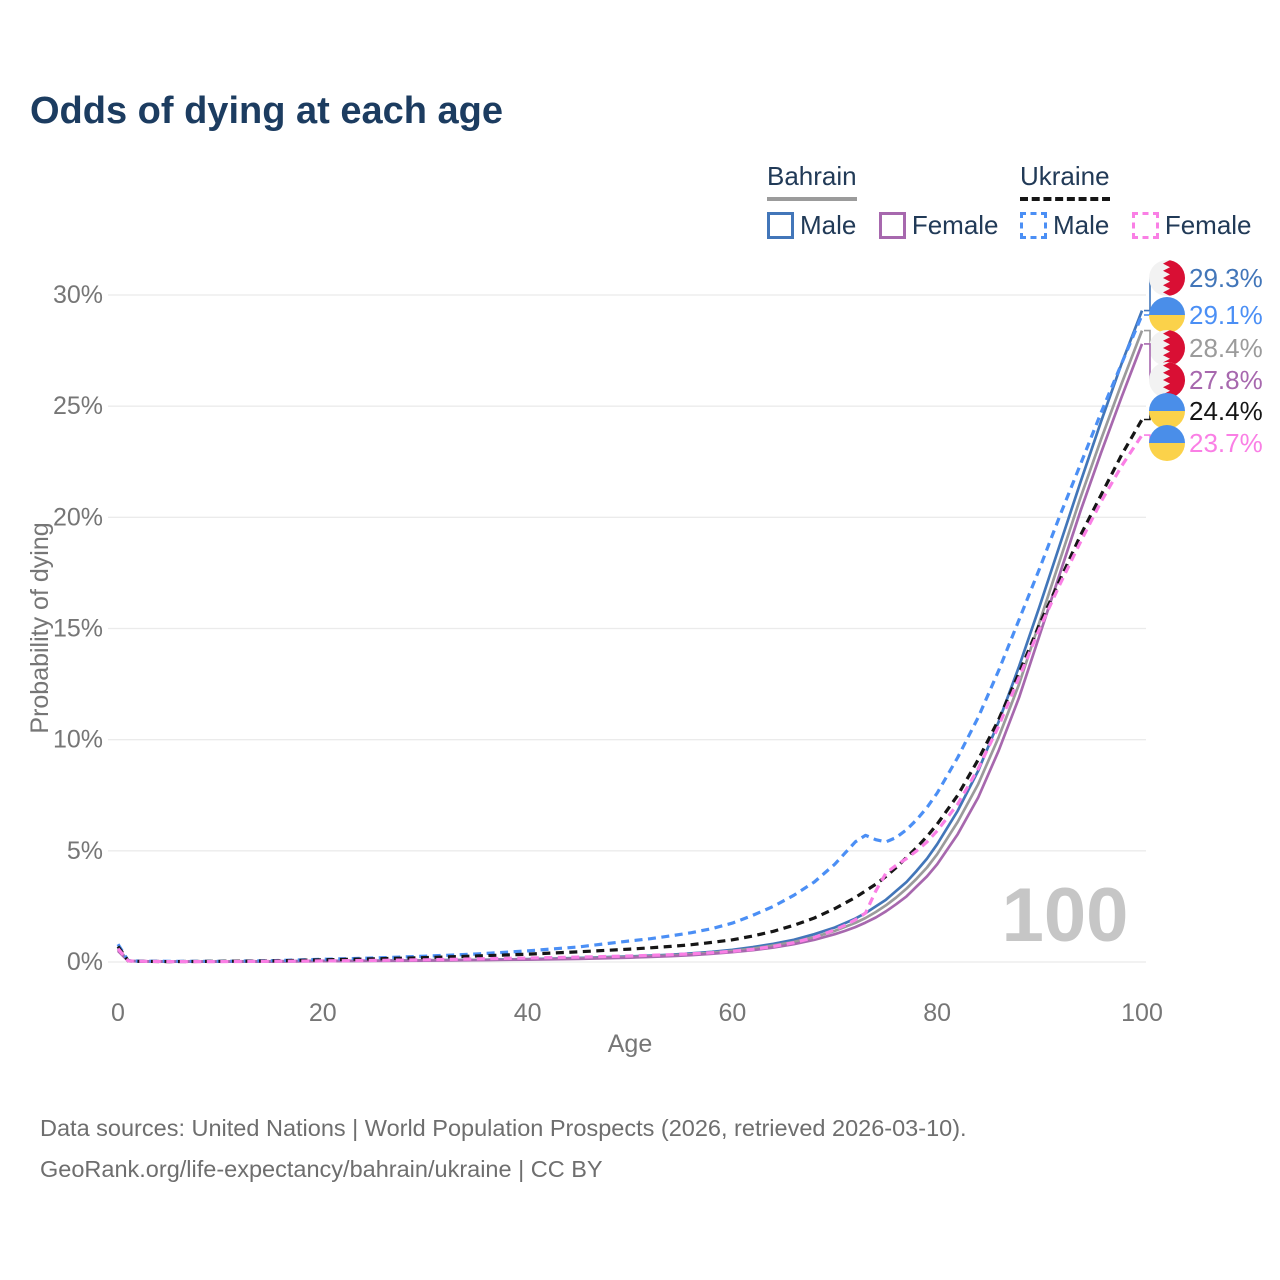  What do you see at coordinates (1145, 202) in the screenshot?
I see `legend-group-ukraine: Ukraine Male Female` at bounding box center [1145, 202].